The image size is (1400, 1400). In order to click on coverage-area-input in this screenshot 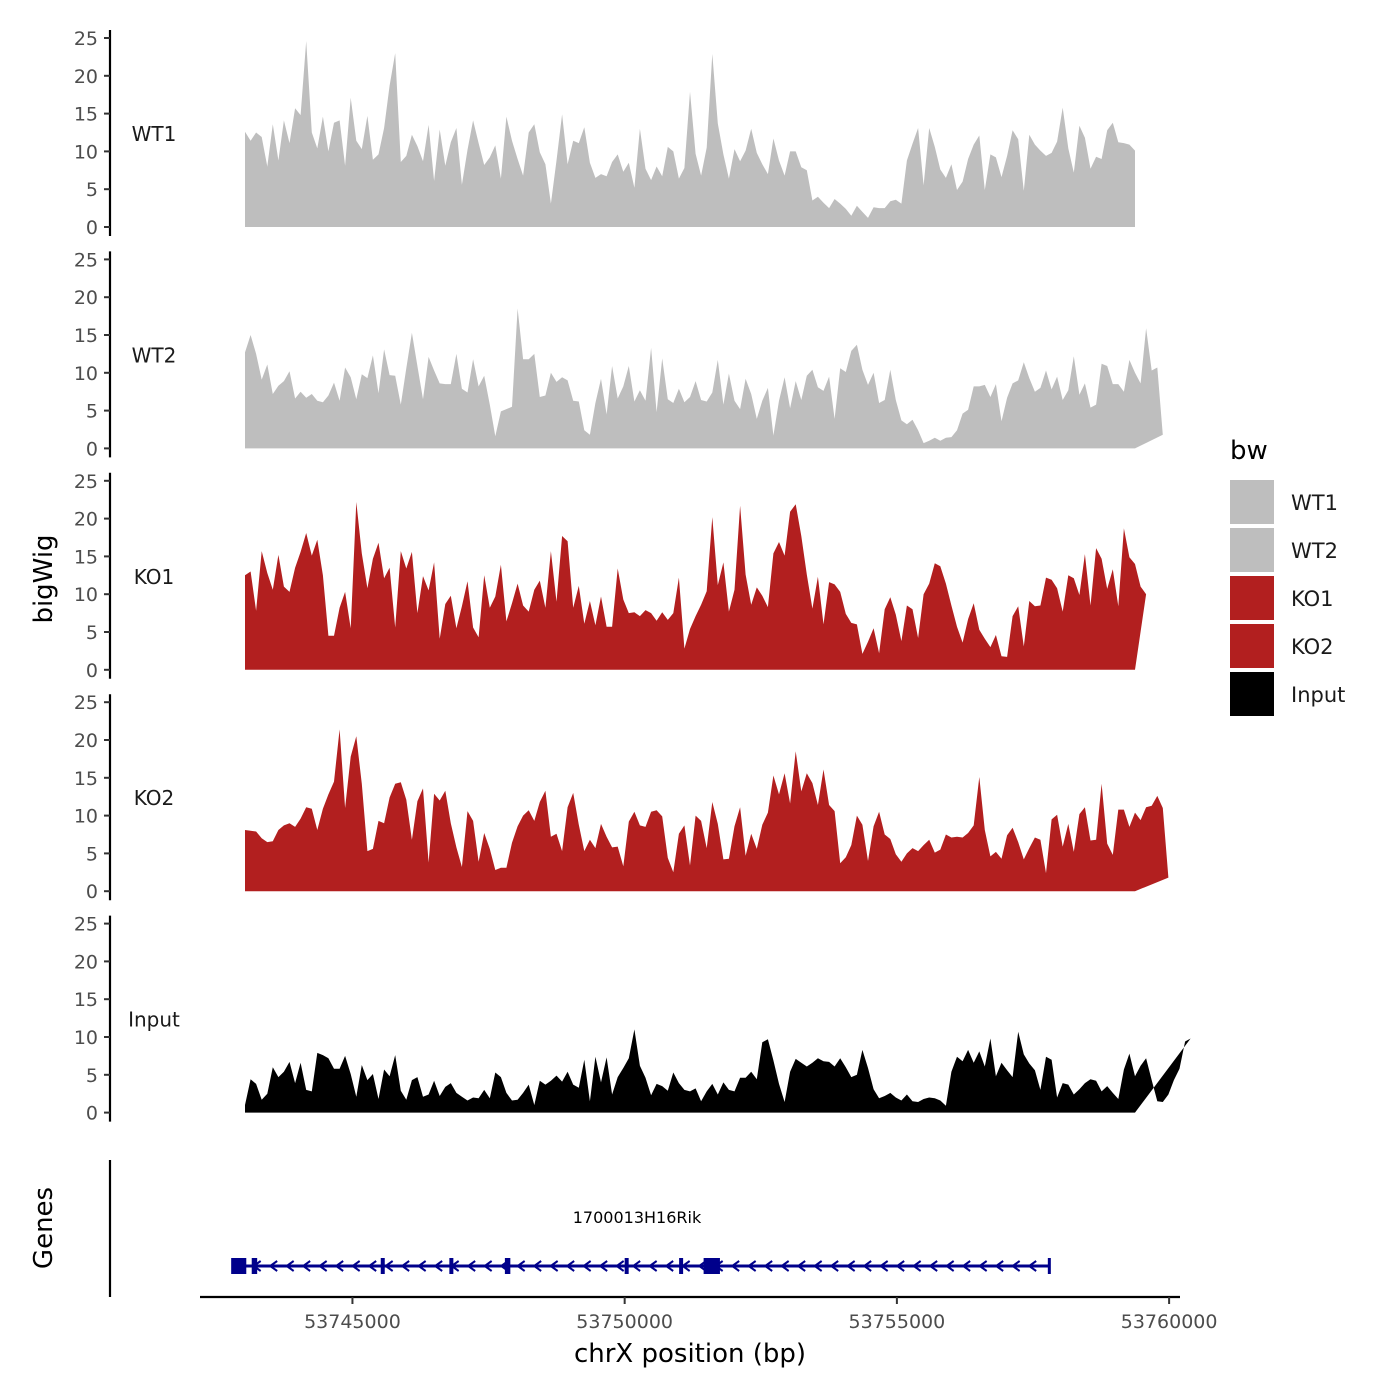, I will do `click(718, 1071)`.